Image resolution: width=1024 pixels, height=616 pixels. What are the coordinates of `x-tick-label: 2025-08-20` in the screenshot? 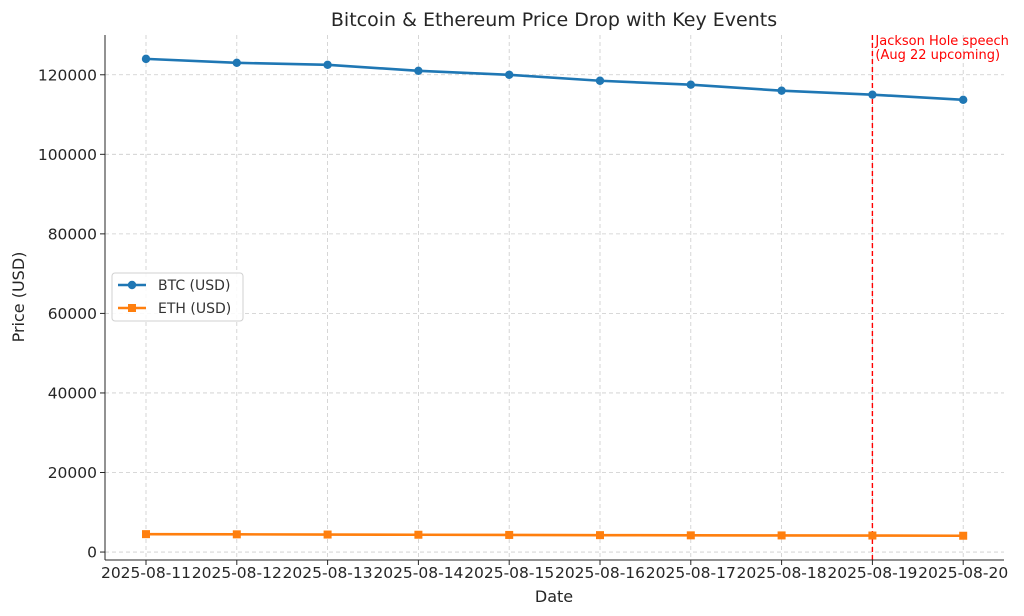 It's located at (963, 573).